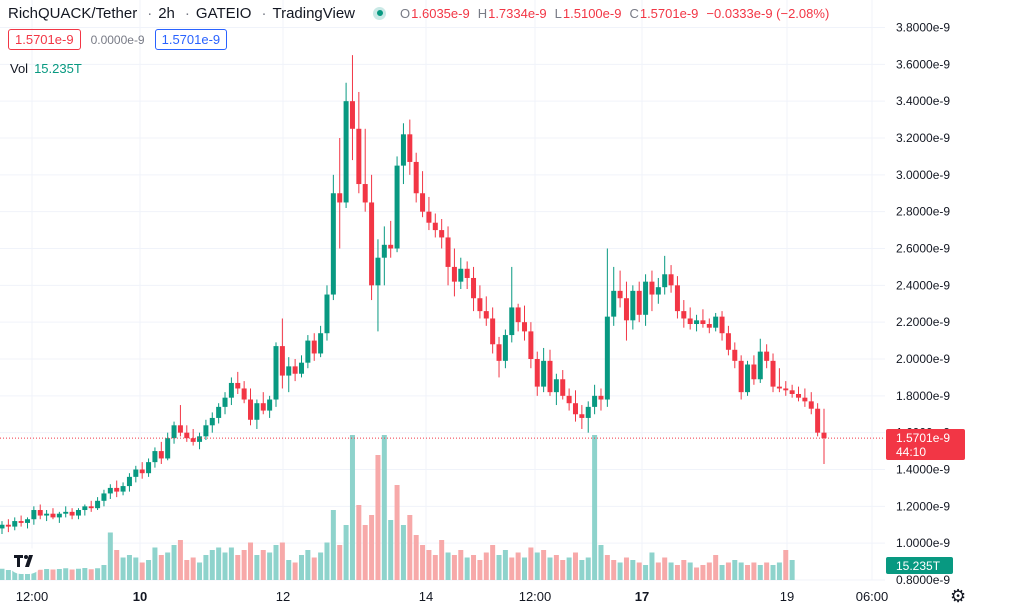 The width and height of the screenshot is (1027, 613). Describe the element at coordinates (58, 68) in the screenshot. I see `volume-value: 15.235T` at that location.